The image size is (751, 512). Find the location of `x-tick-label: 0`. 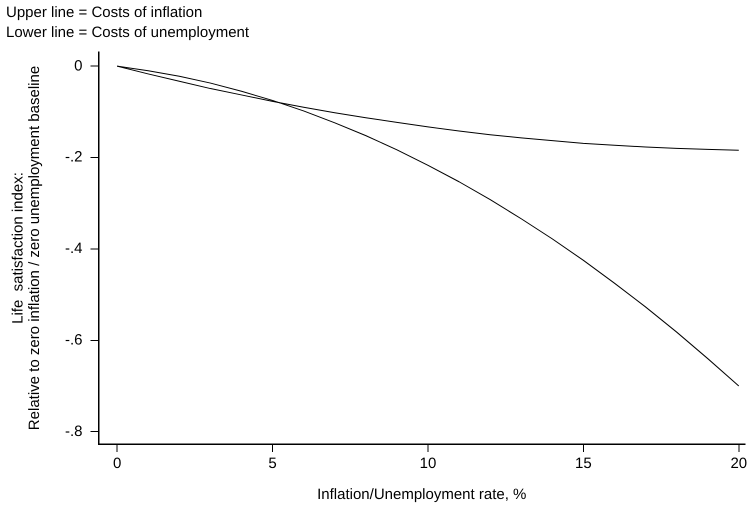

x-tick-label: 0 is located at coordinates (117, 463).